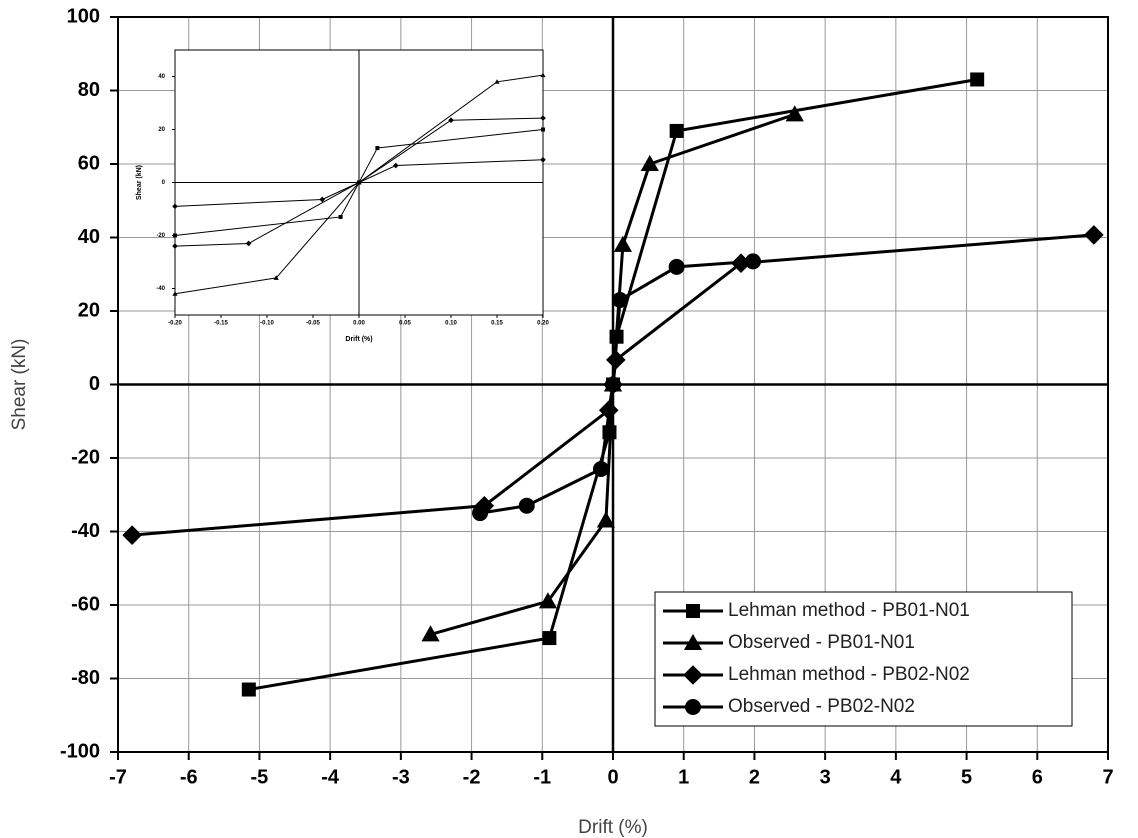 The width and height of the screenshot is (1138, 838). What do you see at coordinates (118, 777) in the screenshot?
I see `x-tick-label: -7` at bounding box center [118, 777].